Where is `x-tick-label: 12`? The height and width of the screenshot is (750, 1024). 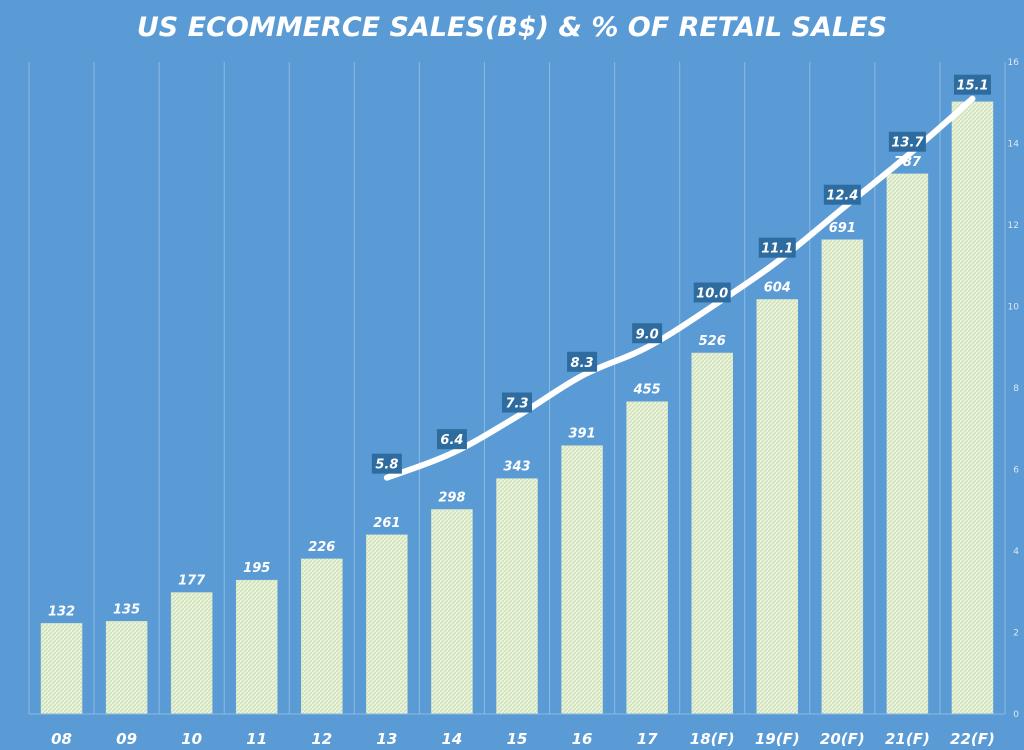 x-tick-label: 12 is located at coordinates (321, 739).